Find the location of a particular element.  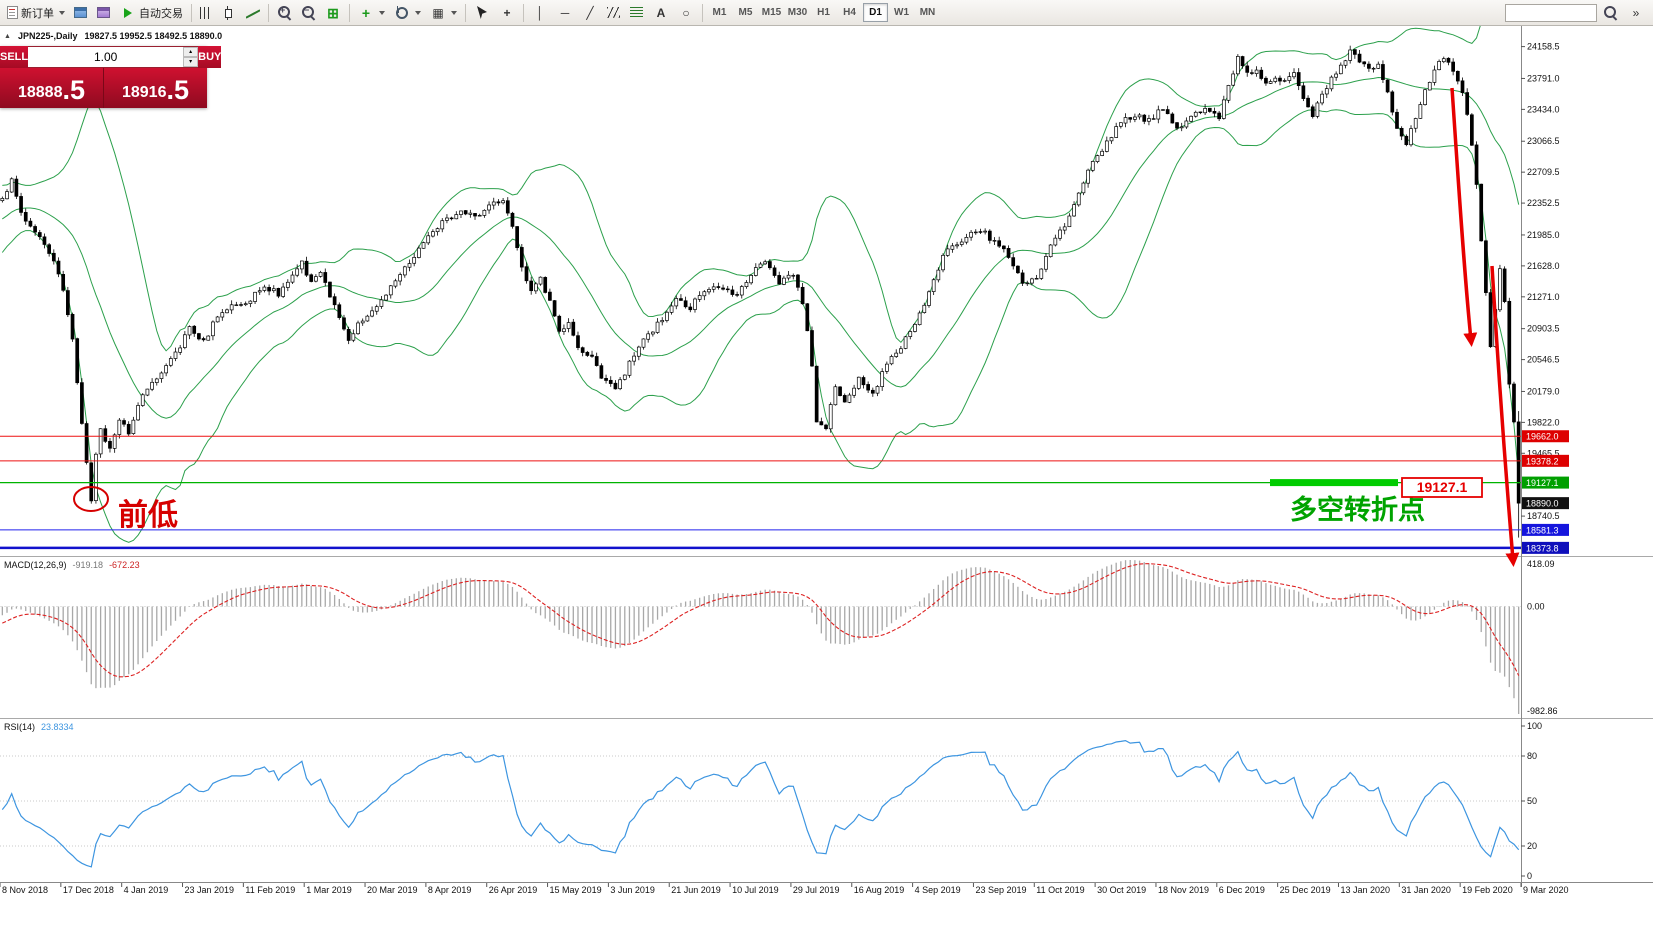

timeframe-m5-button: M5 is located at coordinates (745, 12).